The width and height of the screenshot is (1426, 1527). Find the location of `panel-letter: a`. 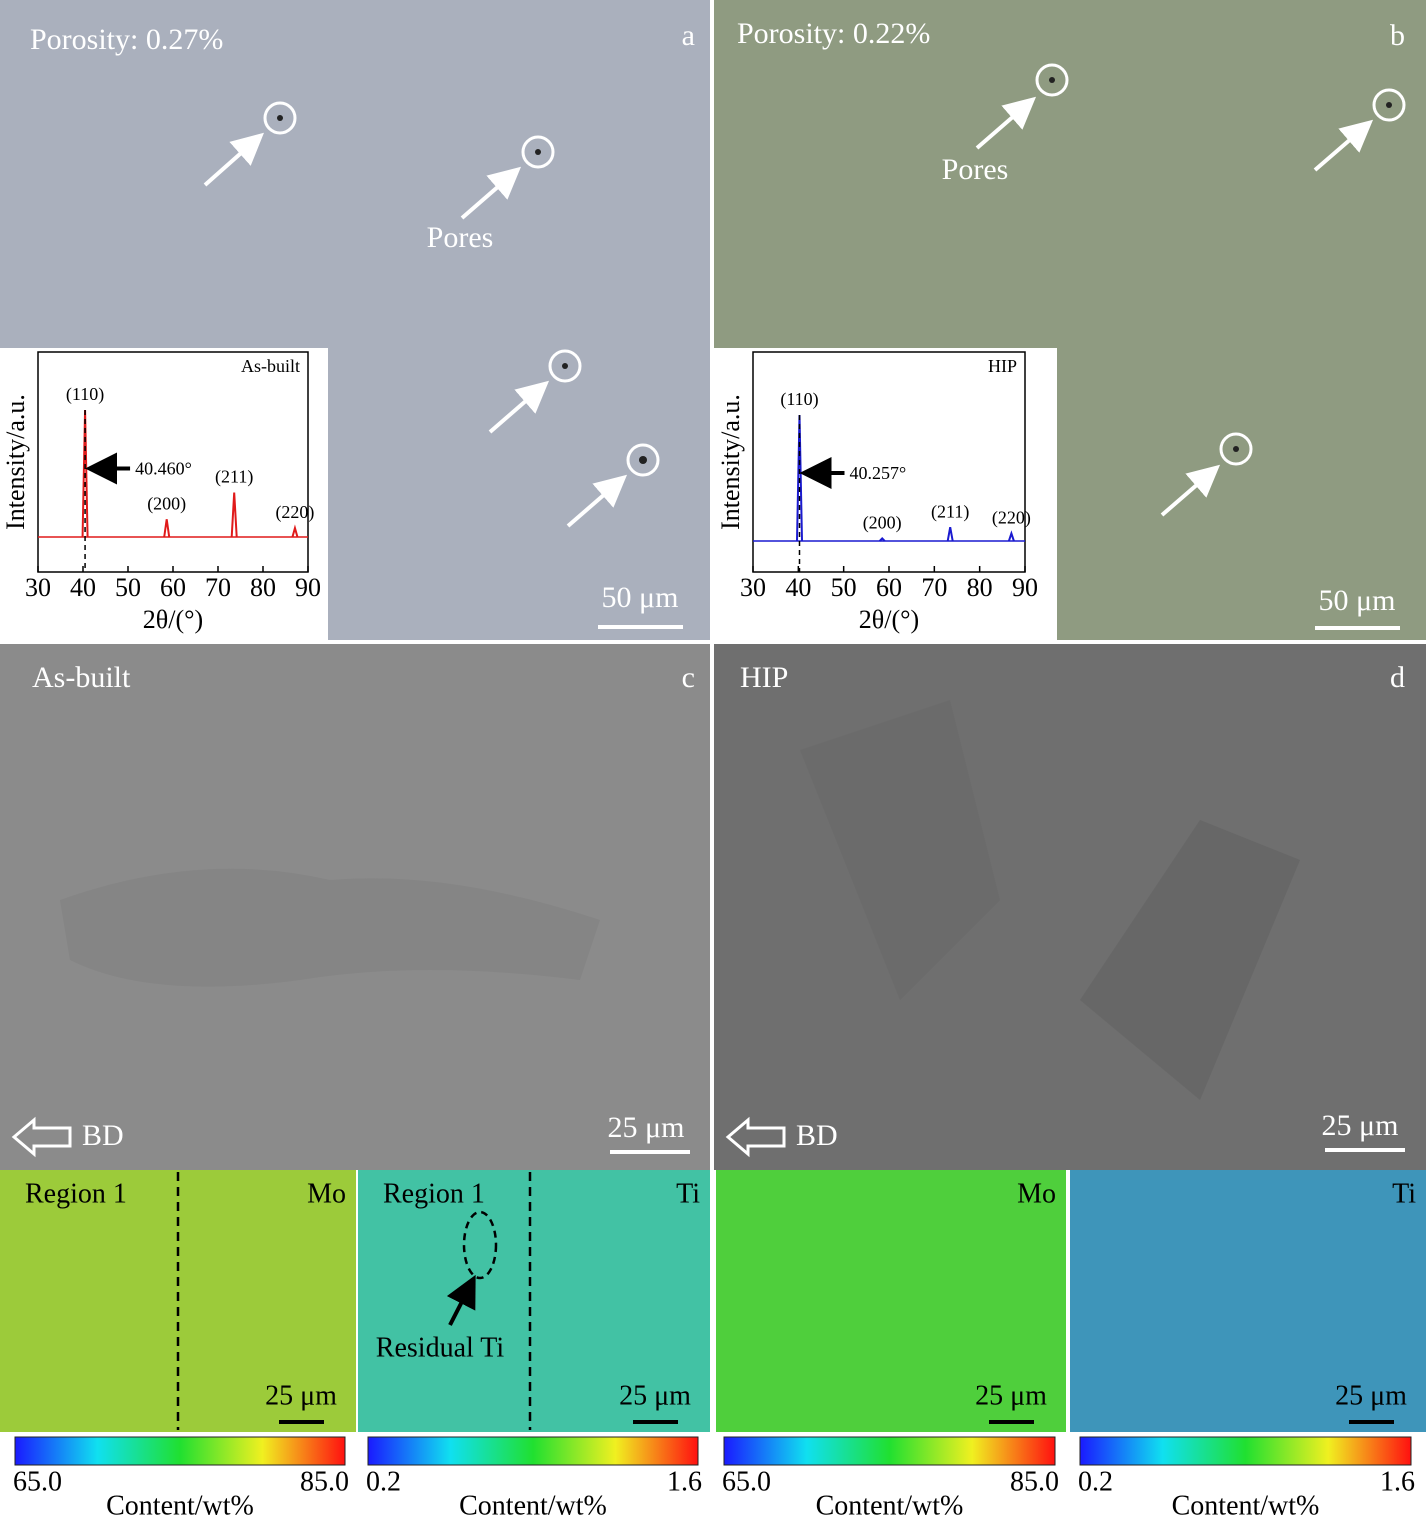

panel-letter: a is located at coordinates (688, 35).